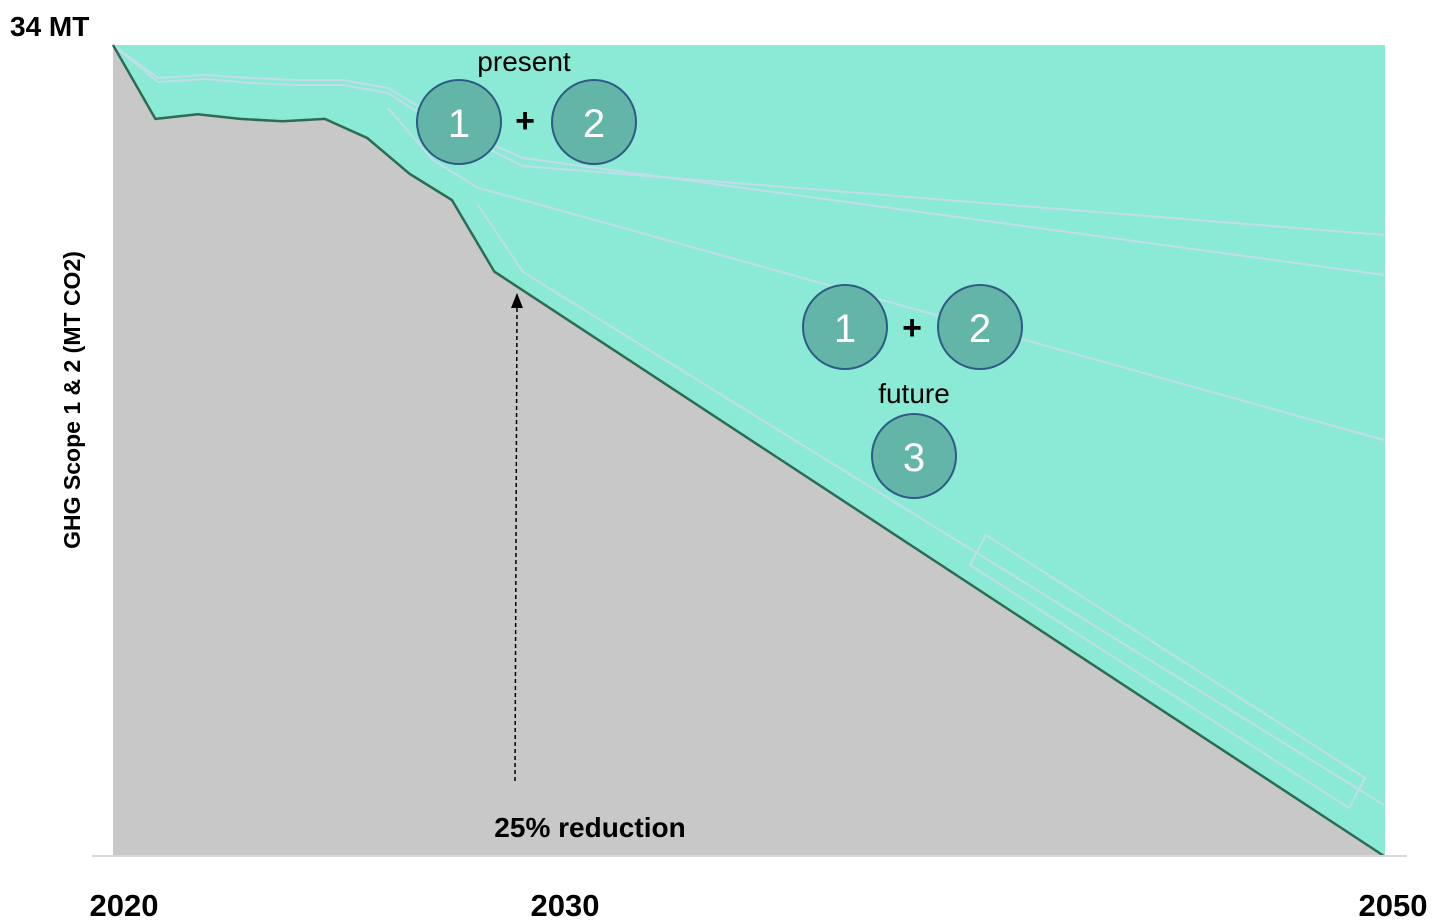 The width and height of the screenshot is (1443, 923). What do you see at coordinates (565, 905) in the screenshot?
I see `x-tick-2030: 2030` at bounding box center [565, 905].